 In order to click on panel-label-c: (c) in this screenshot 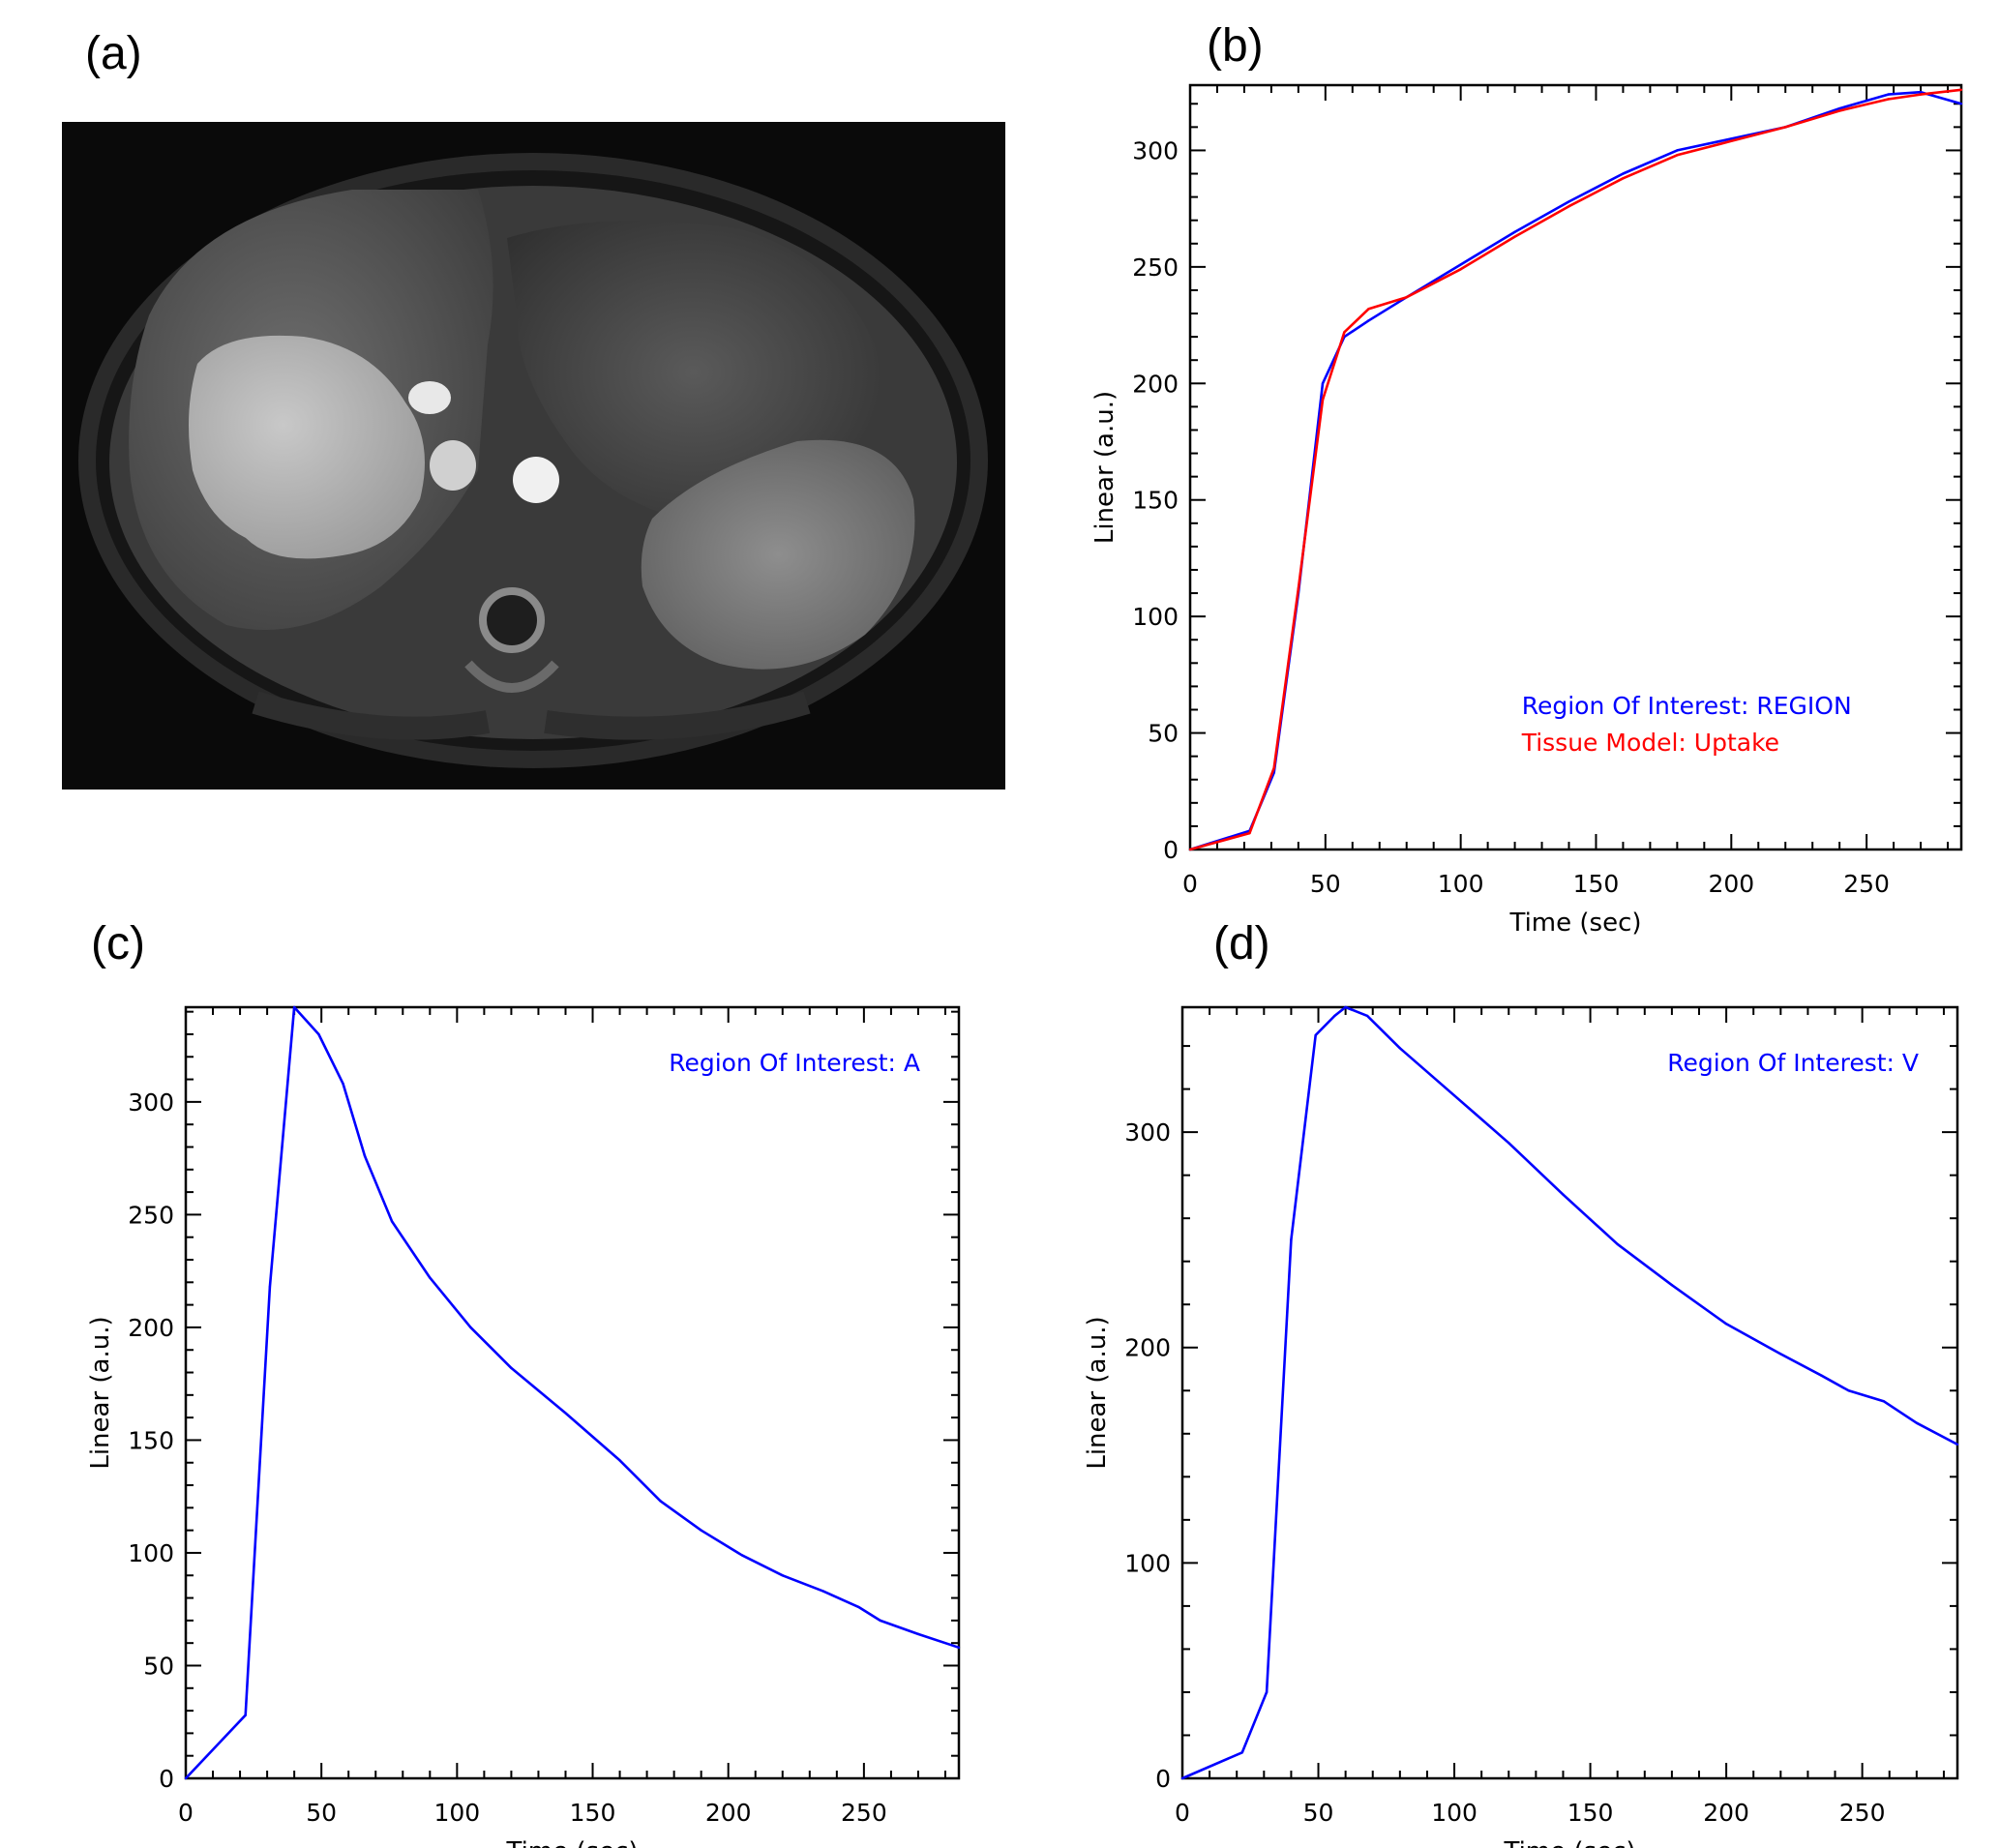, I will do `click(118, 943)`.